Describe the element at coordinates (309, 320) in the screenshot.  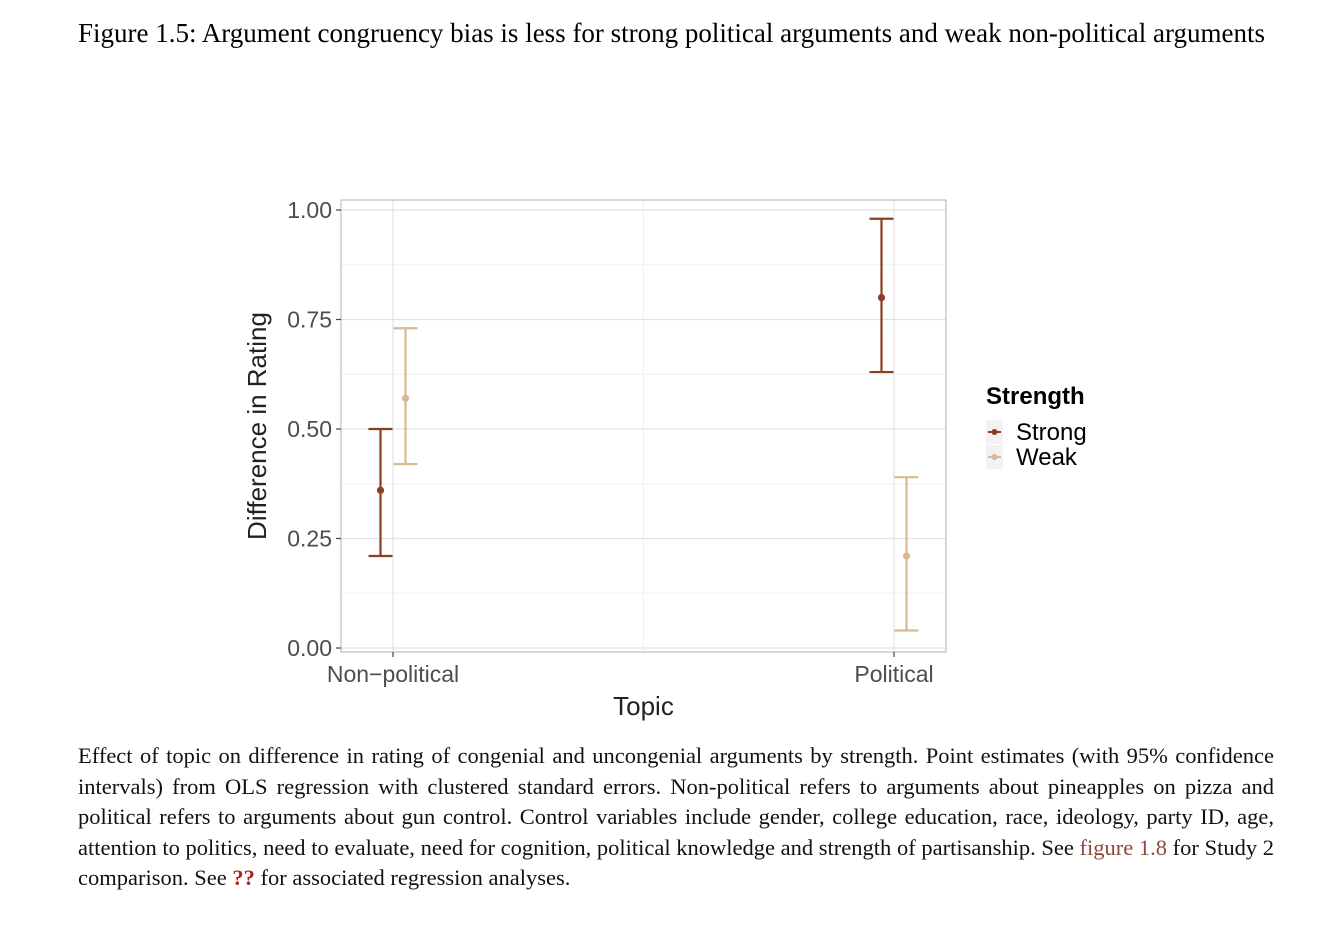
I see `y-tick-label: 0.75` at that location.